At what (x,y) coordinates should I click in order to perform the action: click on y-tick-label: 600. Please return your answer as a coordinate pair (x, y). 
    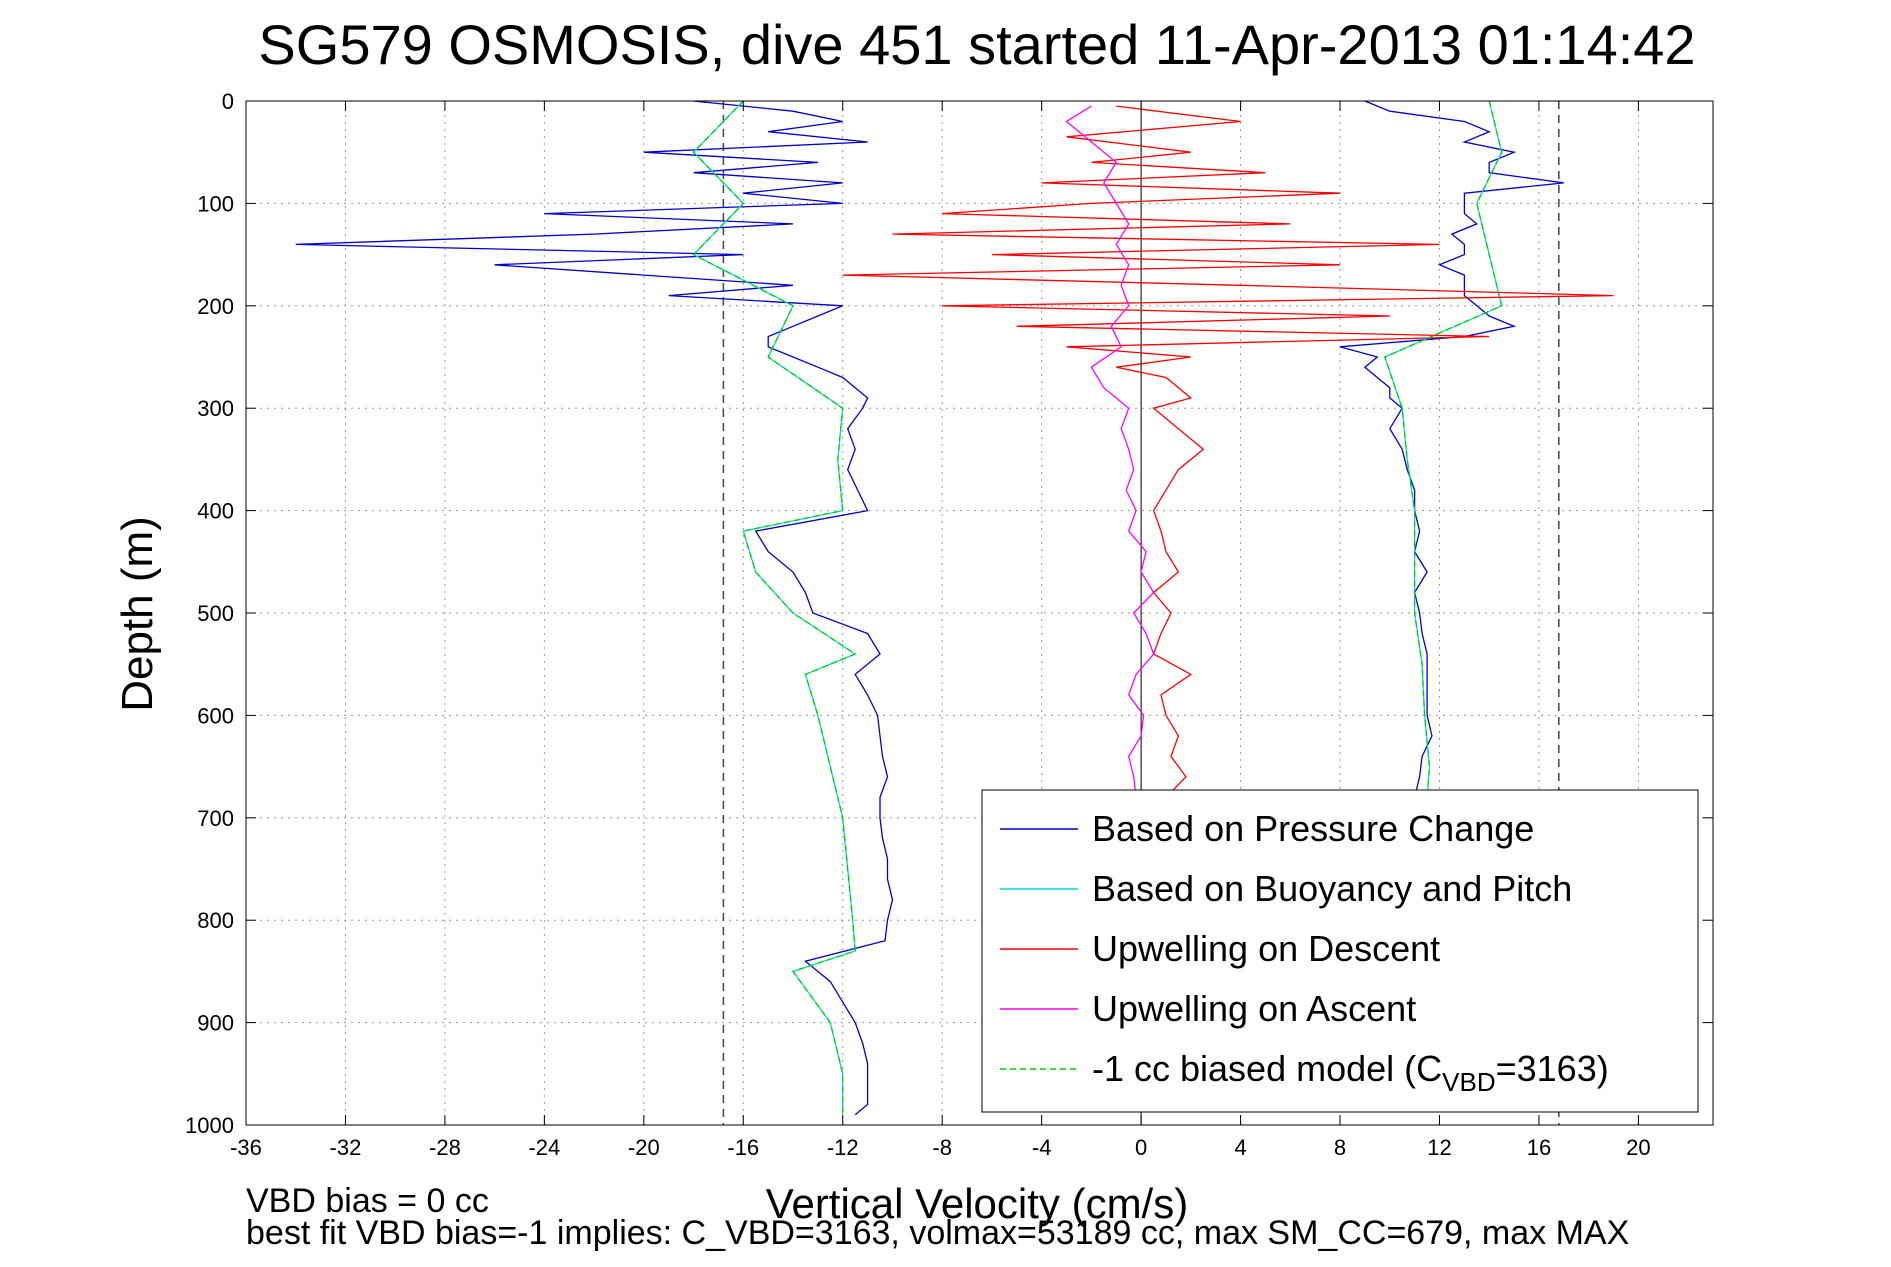
    Looking at the image, I should click on (215, 715).